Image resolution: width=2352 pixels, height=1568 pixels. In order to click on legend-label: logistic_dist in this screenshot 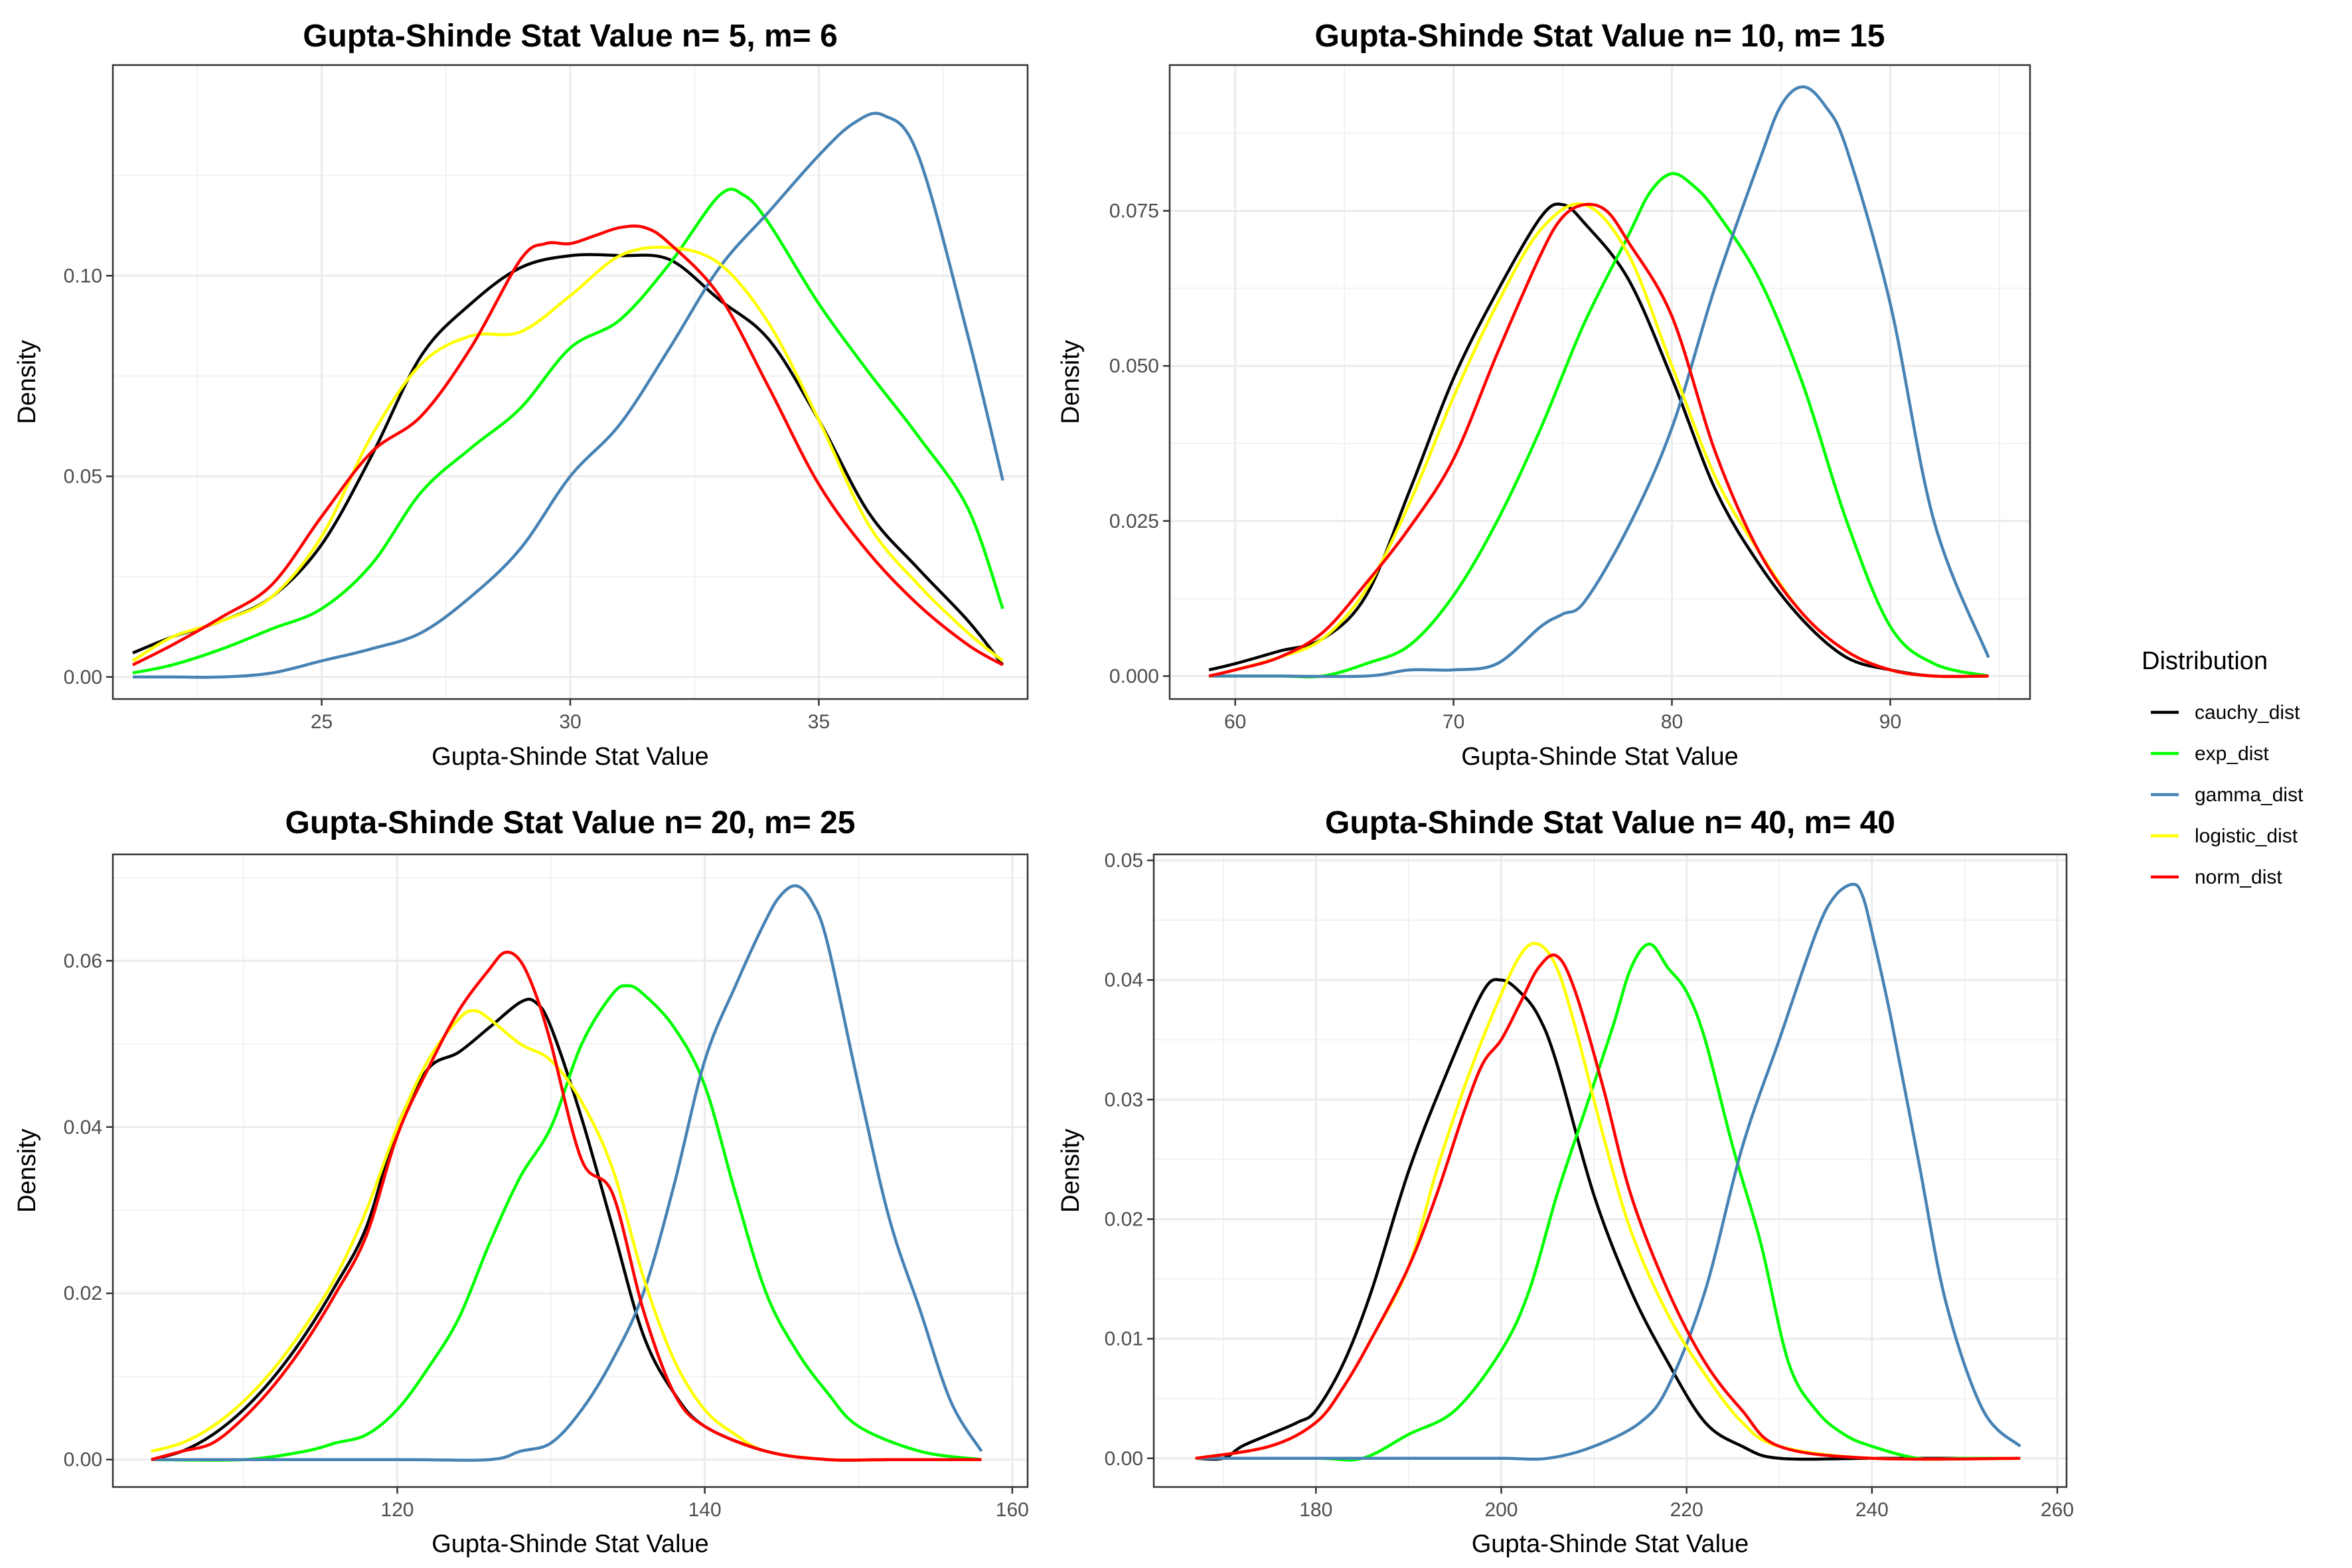, I will do `click(2246, 836)`.